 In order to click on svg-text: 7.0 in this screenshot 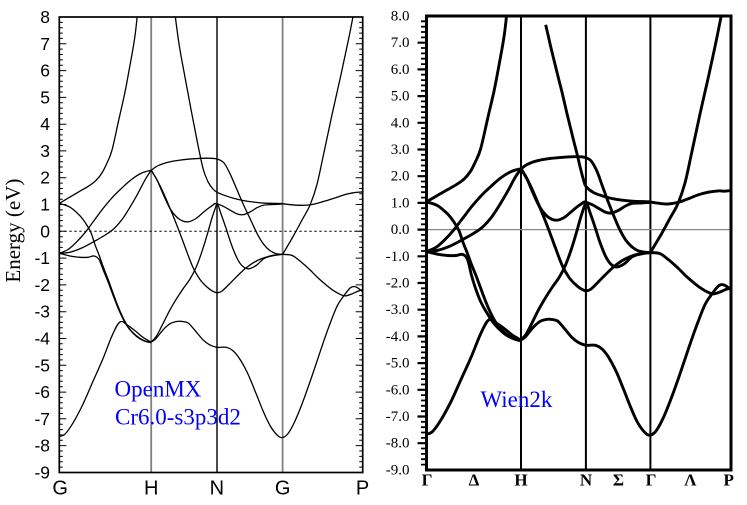, I will do `click(400, 43)`.